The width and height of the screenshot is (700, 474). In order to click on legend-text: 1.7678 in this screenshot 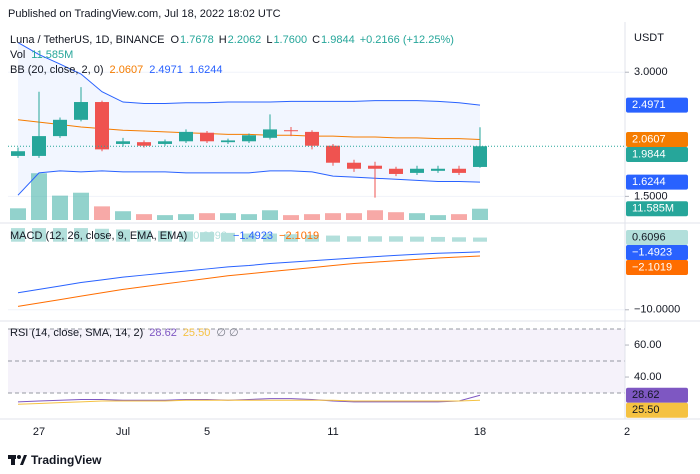, I will do `click(197, 40)`.